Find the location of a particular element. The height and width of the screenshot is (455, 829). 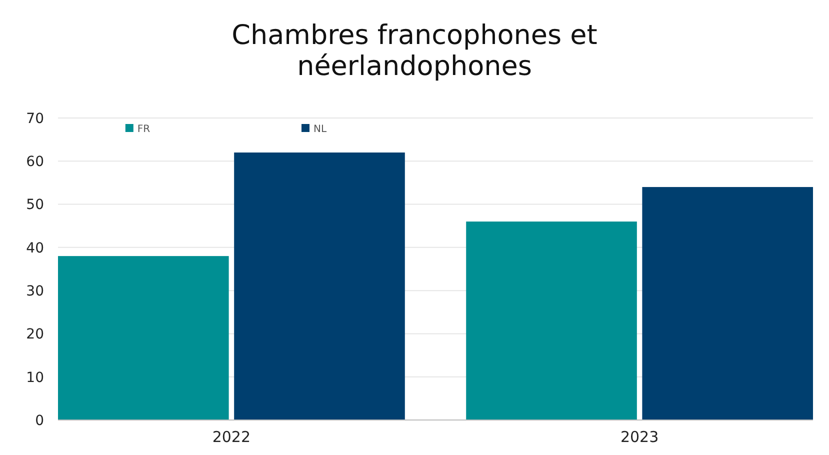

x-tick-label: 2023 is located at coordinates (639, 437).